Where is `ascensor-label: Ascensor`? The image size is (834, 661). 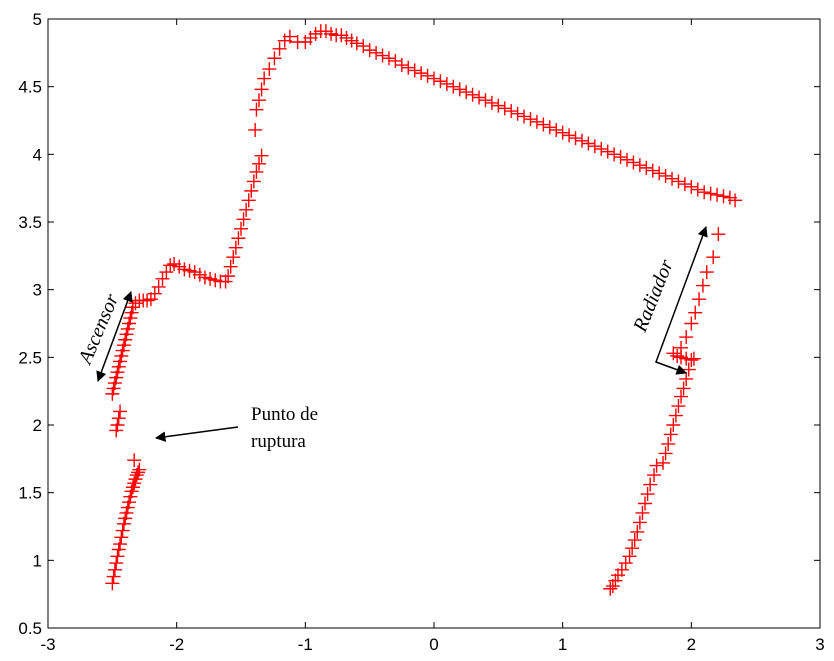 ascensor-label: Ascensor is located at coordinates (99, 330).